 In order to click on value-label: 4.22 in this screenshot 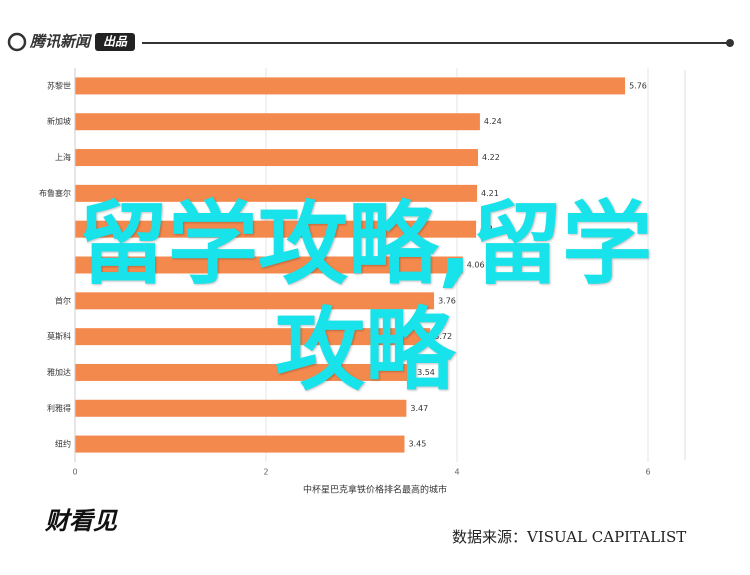, I will do `click(491, 157)`.